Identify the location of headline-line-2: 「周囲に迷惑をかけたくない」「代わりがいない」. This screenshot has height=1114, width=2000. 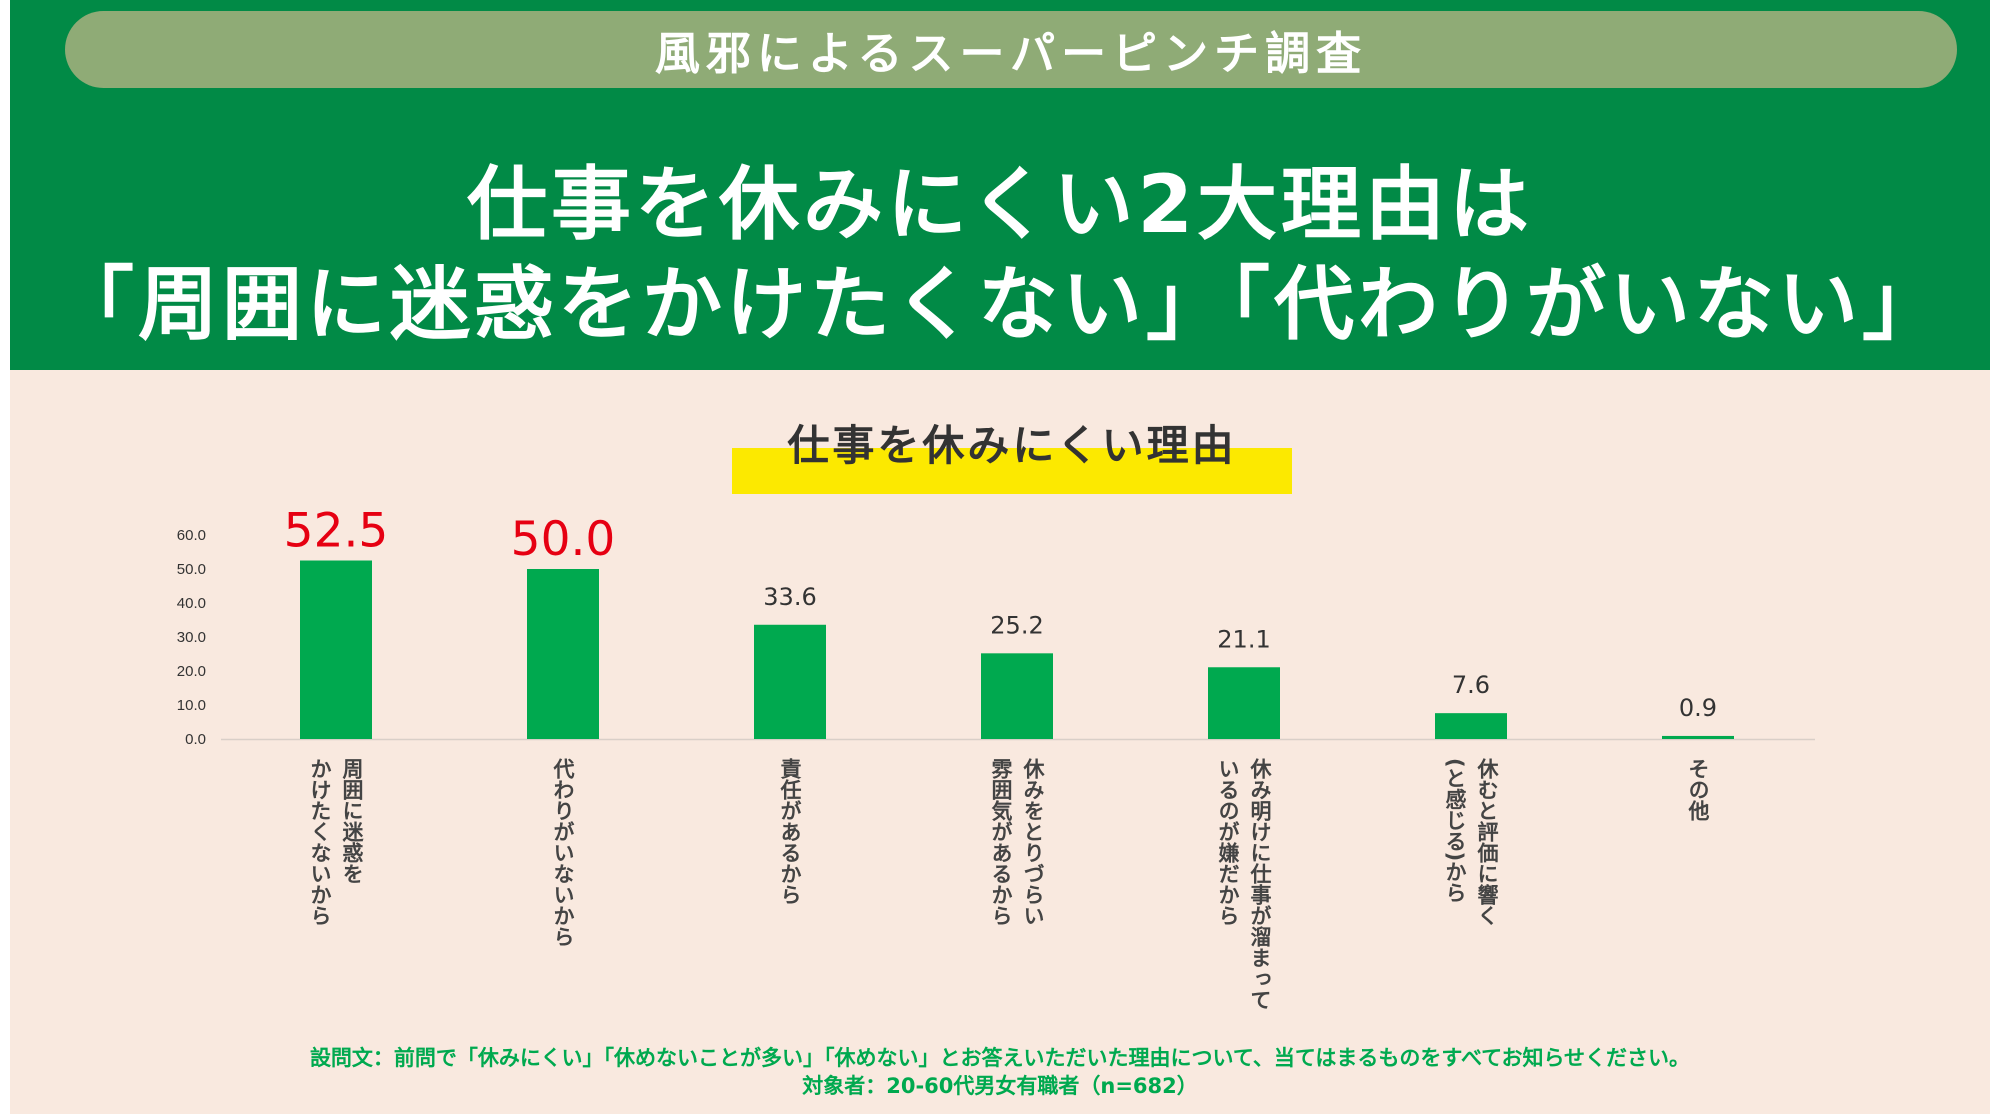
(1000, 304).